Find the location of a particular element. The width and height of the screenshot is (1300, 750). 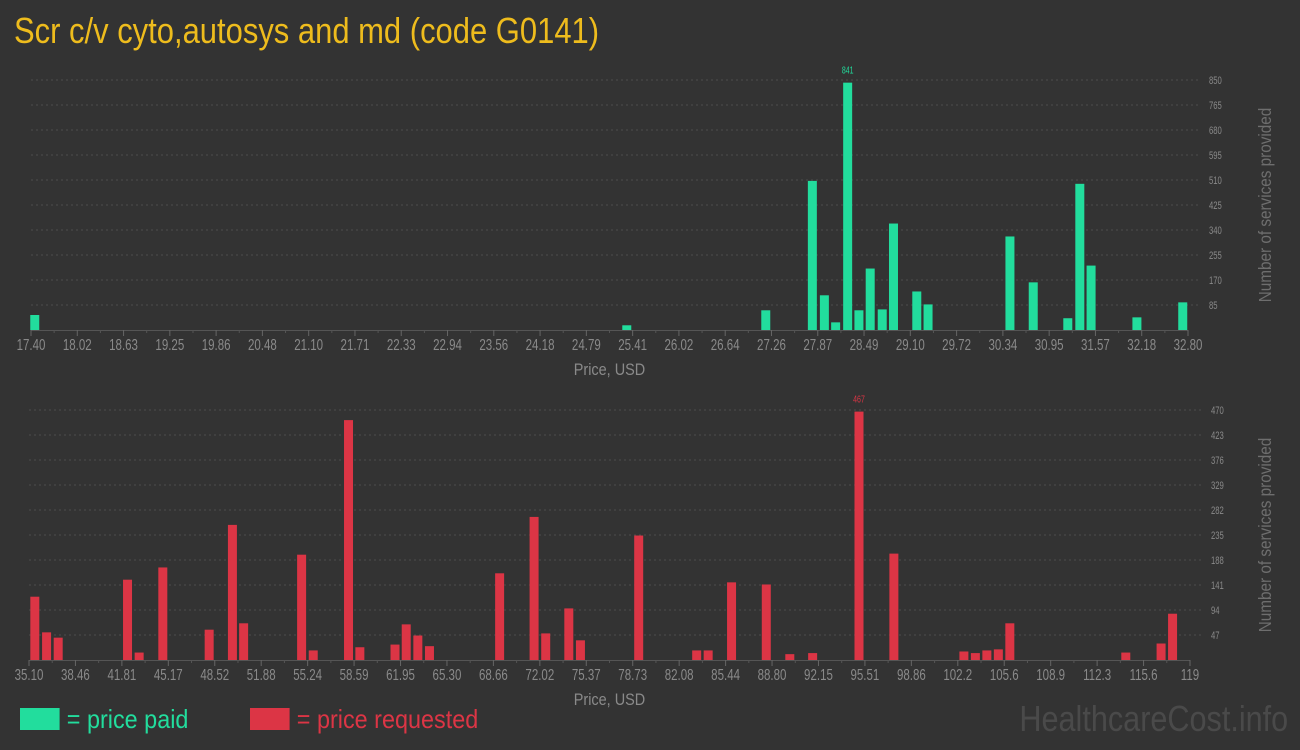

legend-swatch-paid is located at coordinates (40, 719).